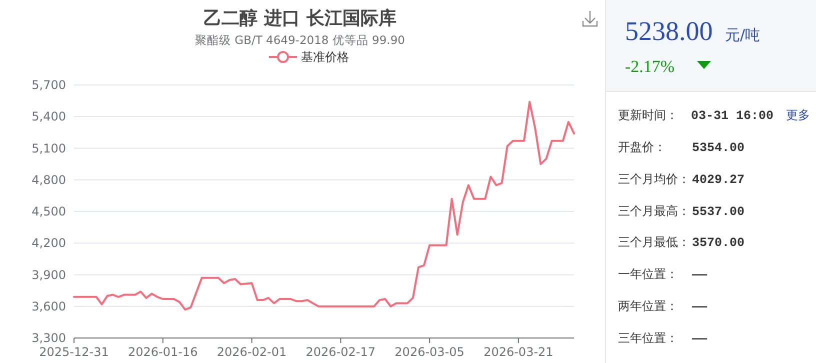 This screenshot has width=816, height=363. What do you see at coordinates (74, 352) in the screenshot?
I see `x-tick-label: 2025-12-31` at bounding box center [74, 352].